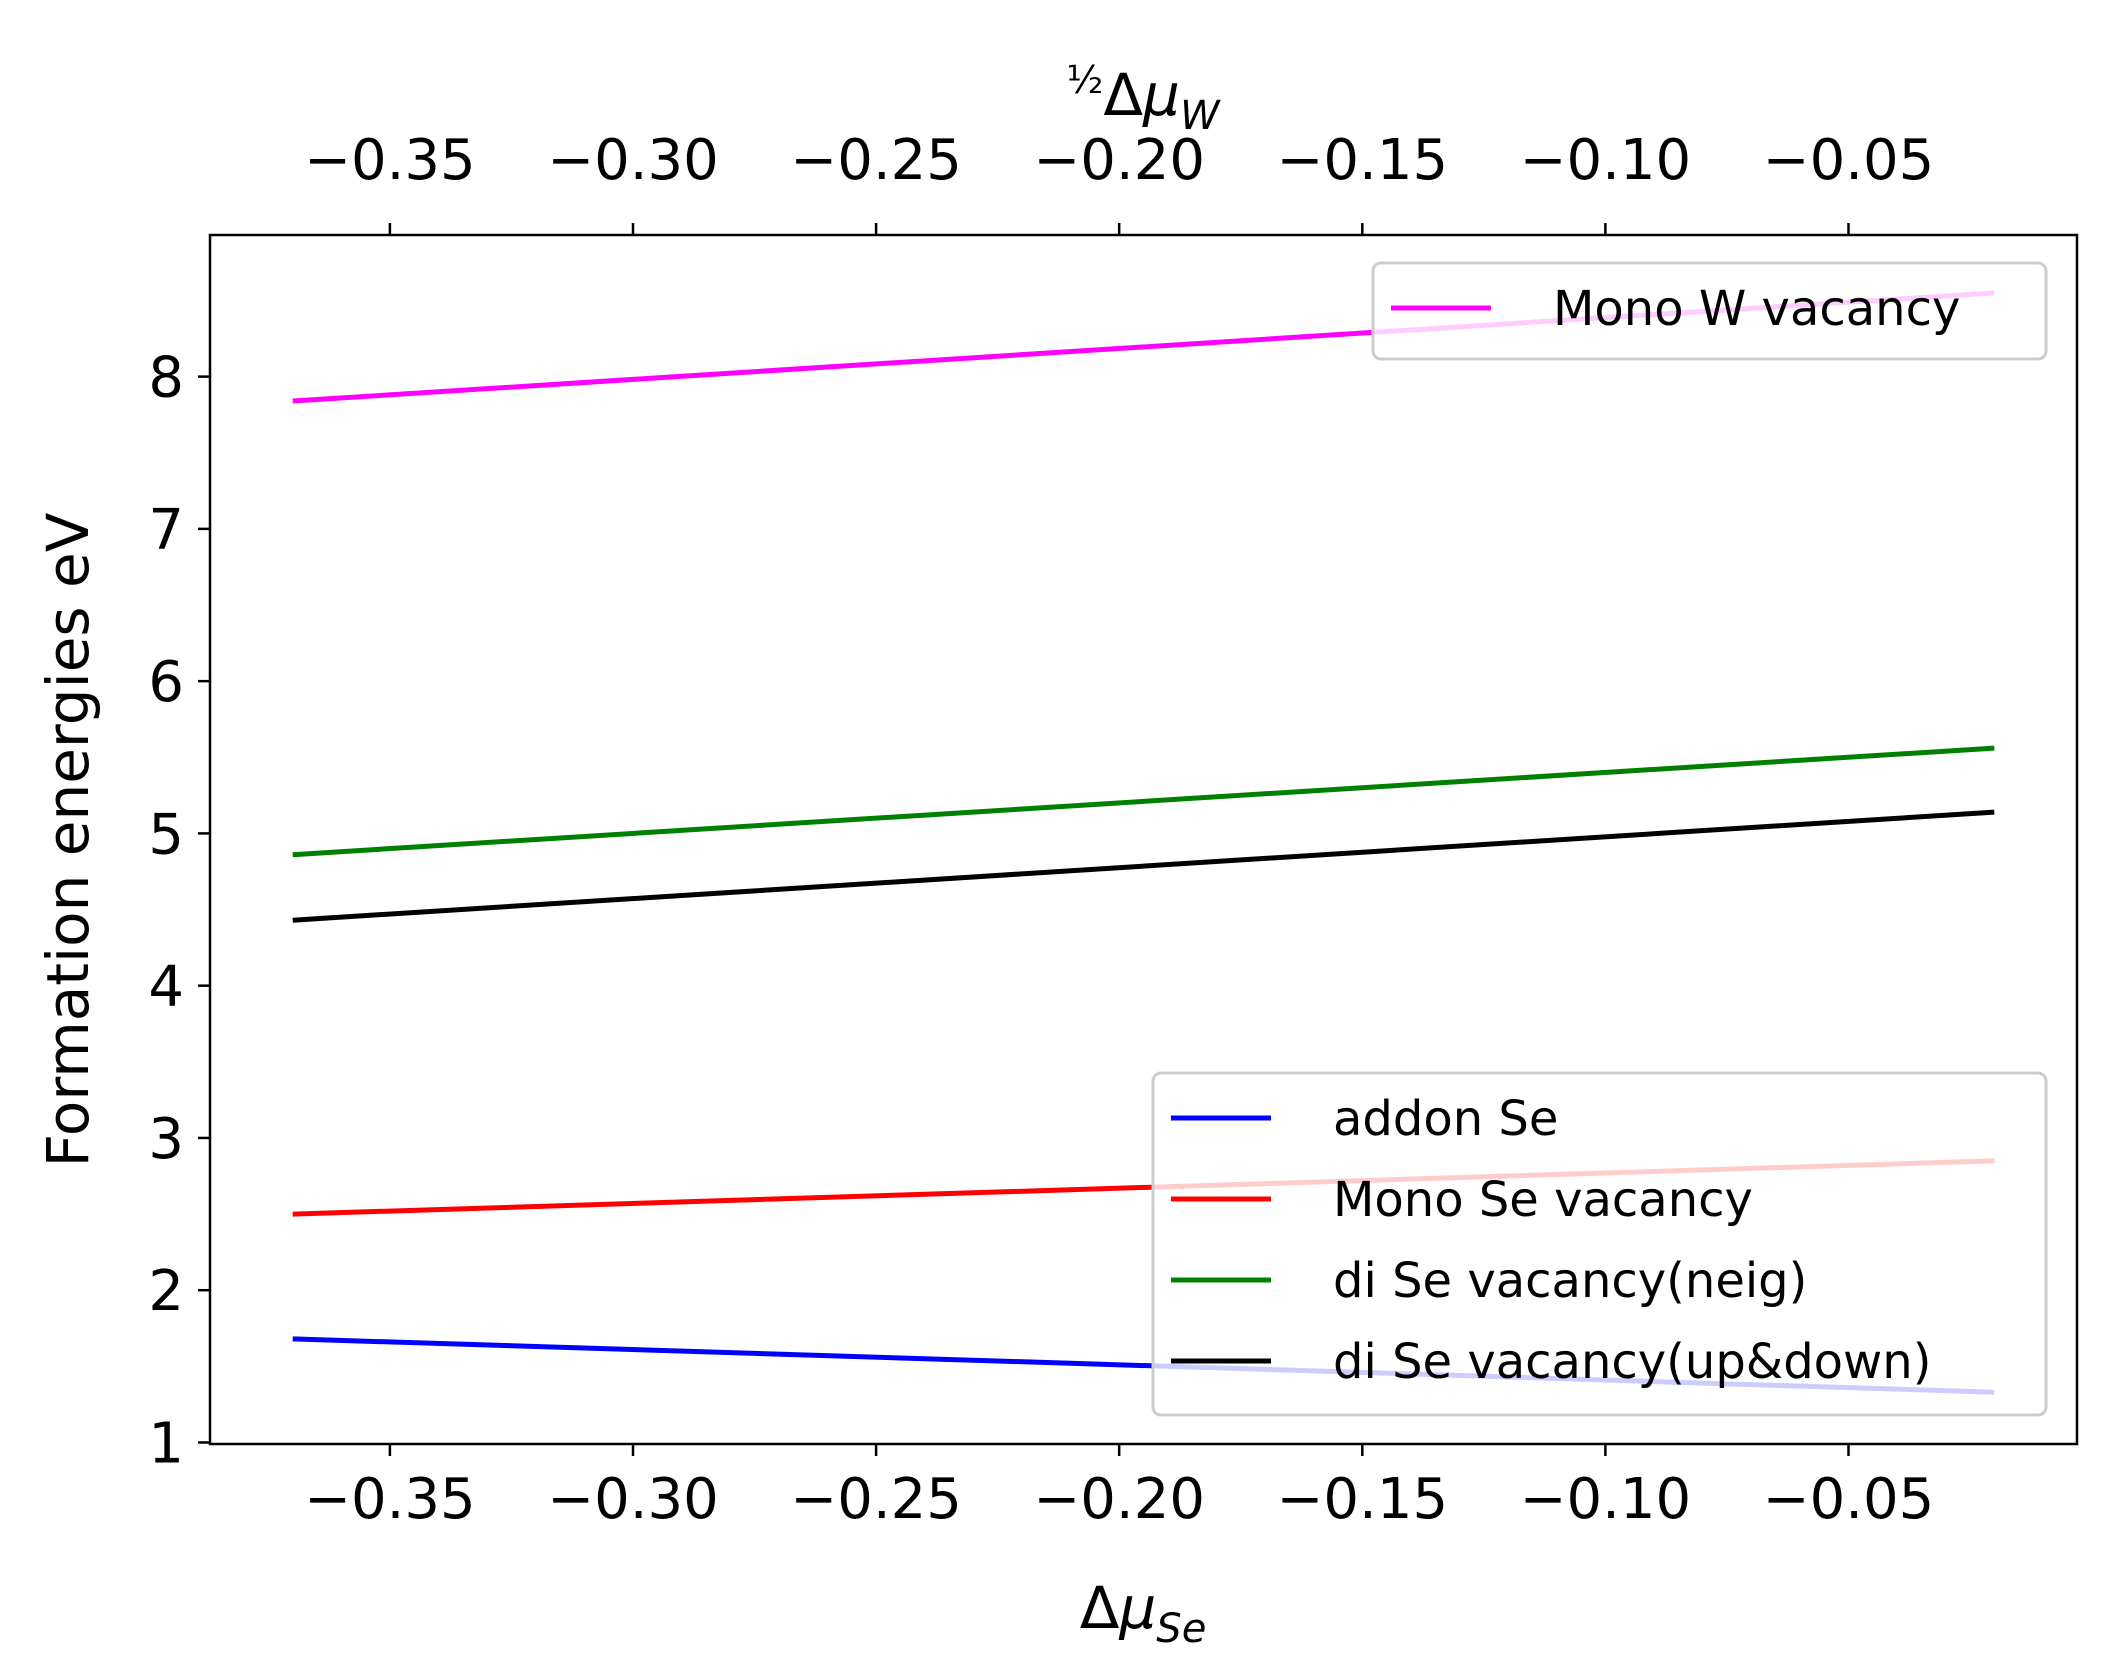  Describe the element at coordinates (1200, 116) in the screenshot. I see `x2-axis-label-sub: W` at that location.